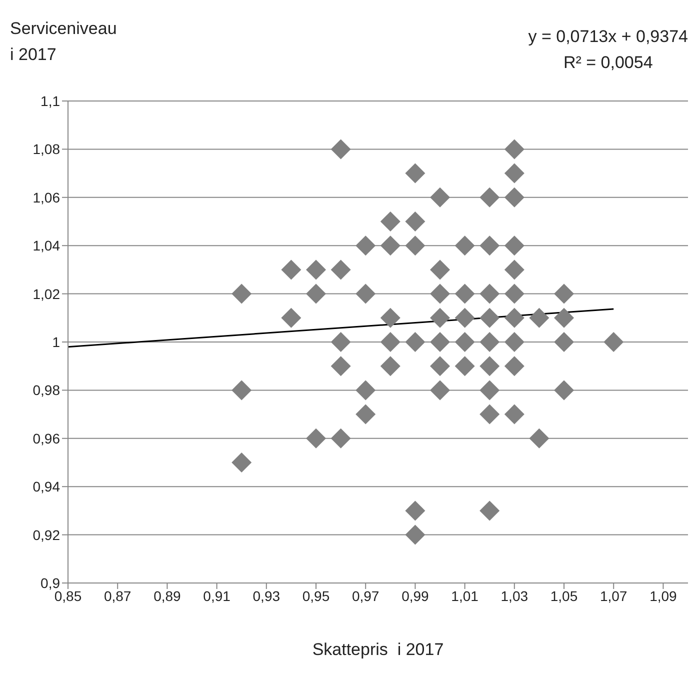 This screenshot has width=692, height=685. Describe the element at coordinates (46, 197) in the screenshot. I see `y-tick-label: 1,06` at that location.